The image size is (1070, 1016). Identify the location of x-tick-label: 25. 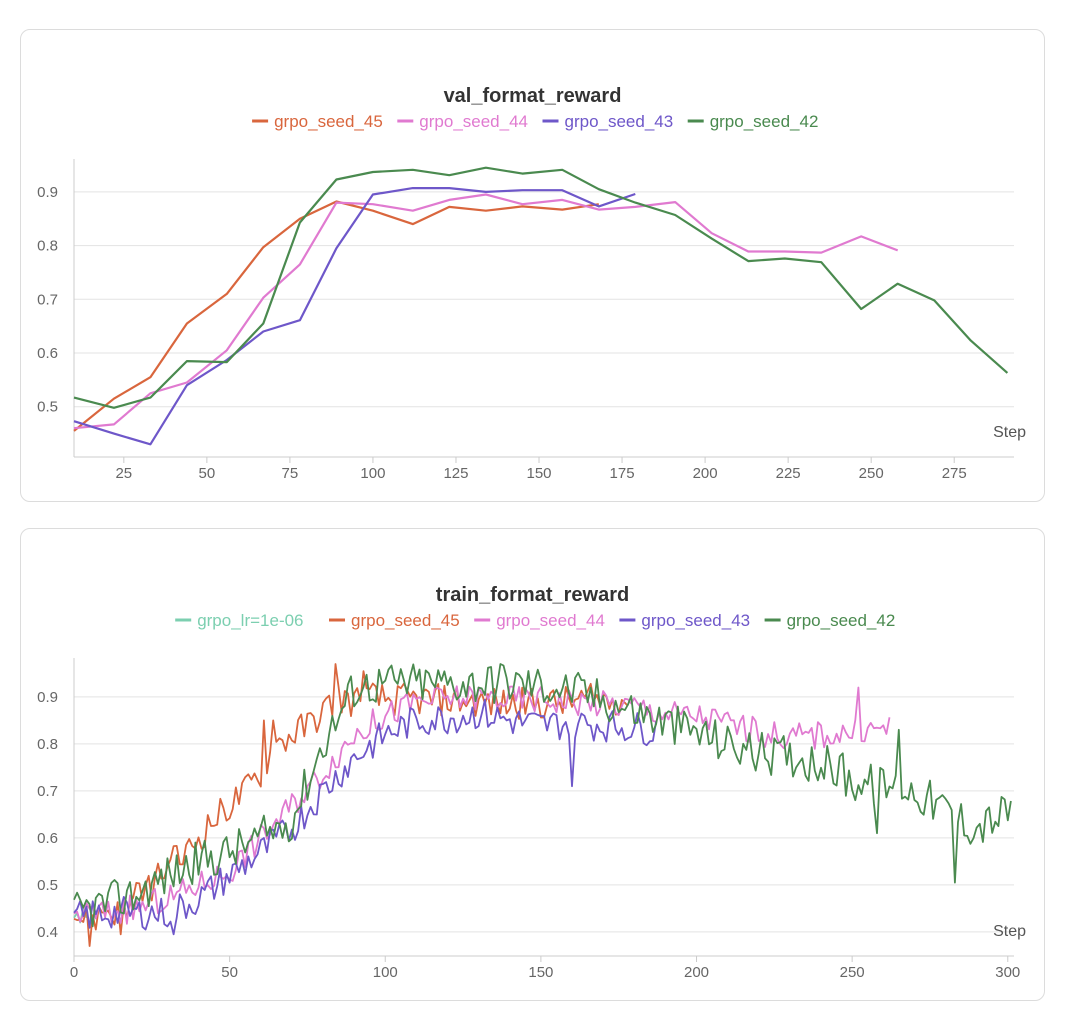
(123, 473).